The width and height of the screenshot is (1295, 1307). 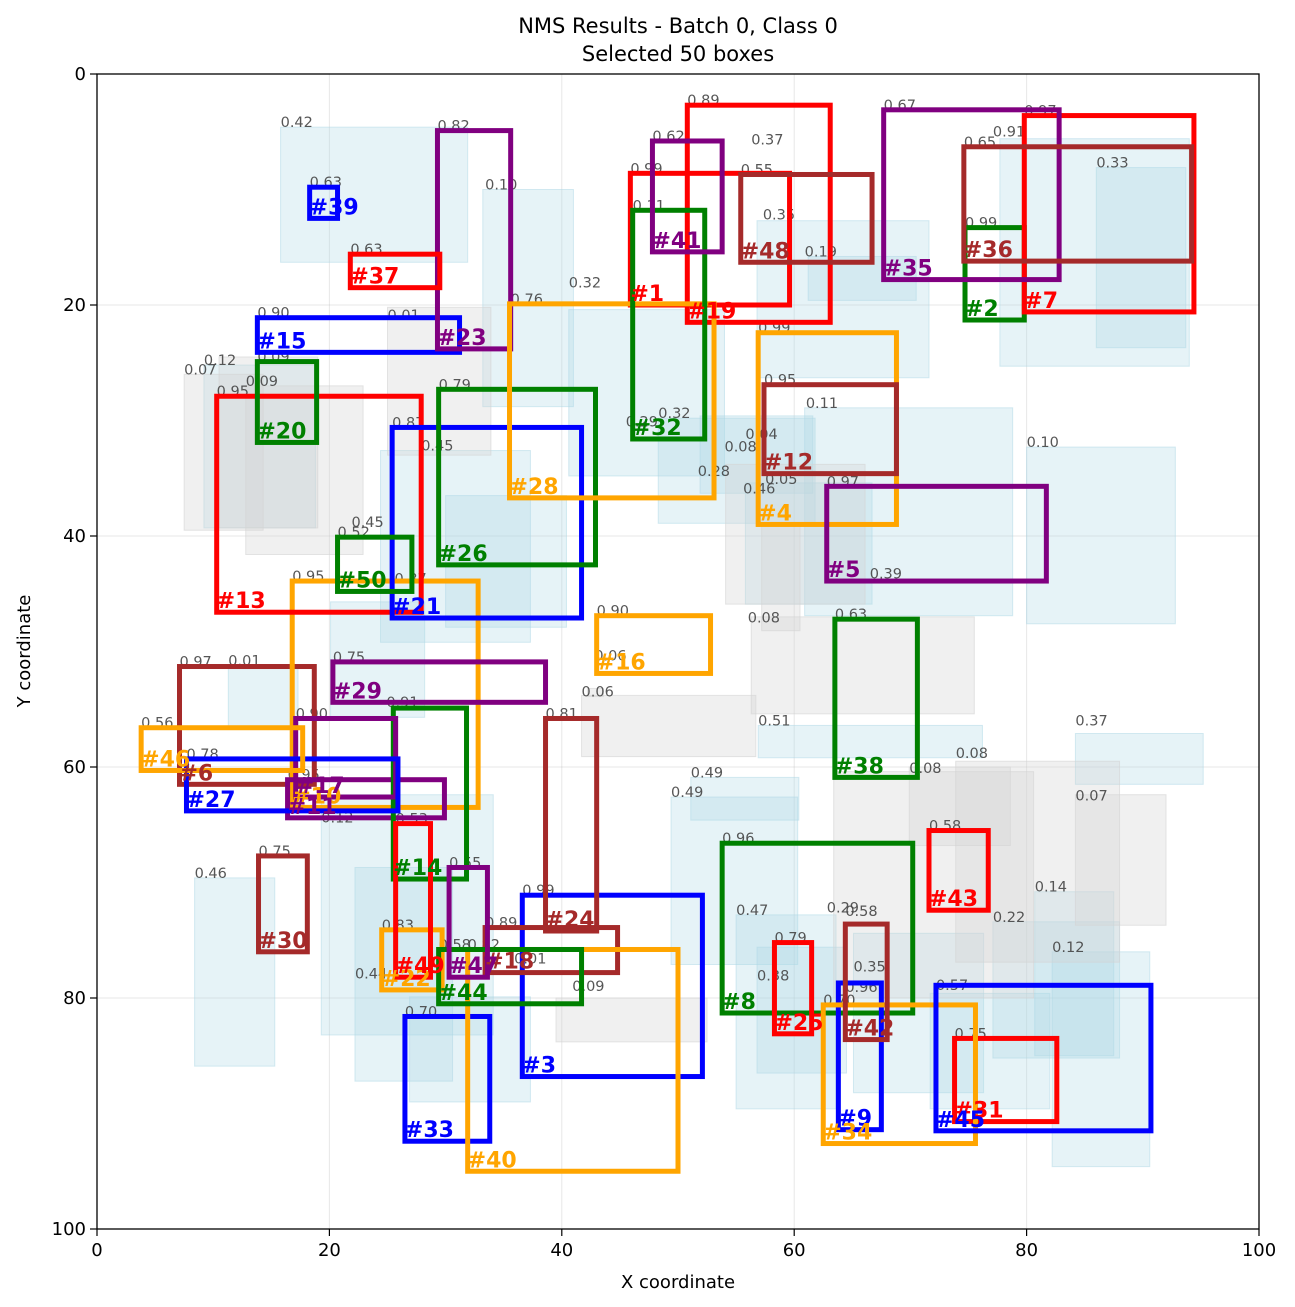 What do you see at coordinates (647, 294) in the screenshot?
I see `selected-box-label: #1` at bounding box center [647, 294].